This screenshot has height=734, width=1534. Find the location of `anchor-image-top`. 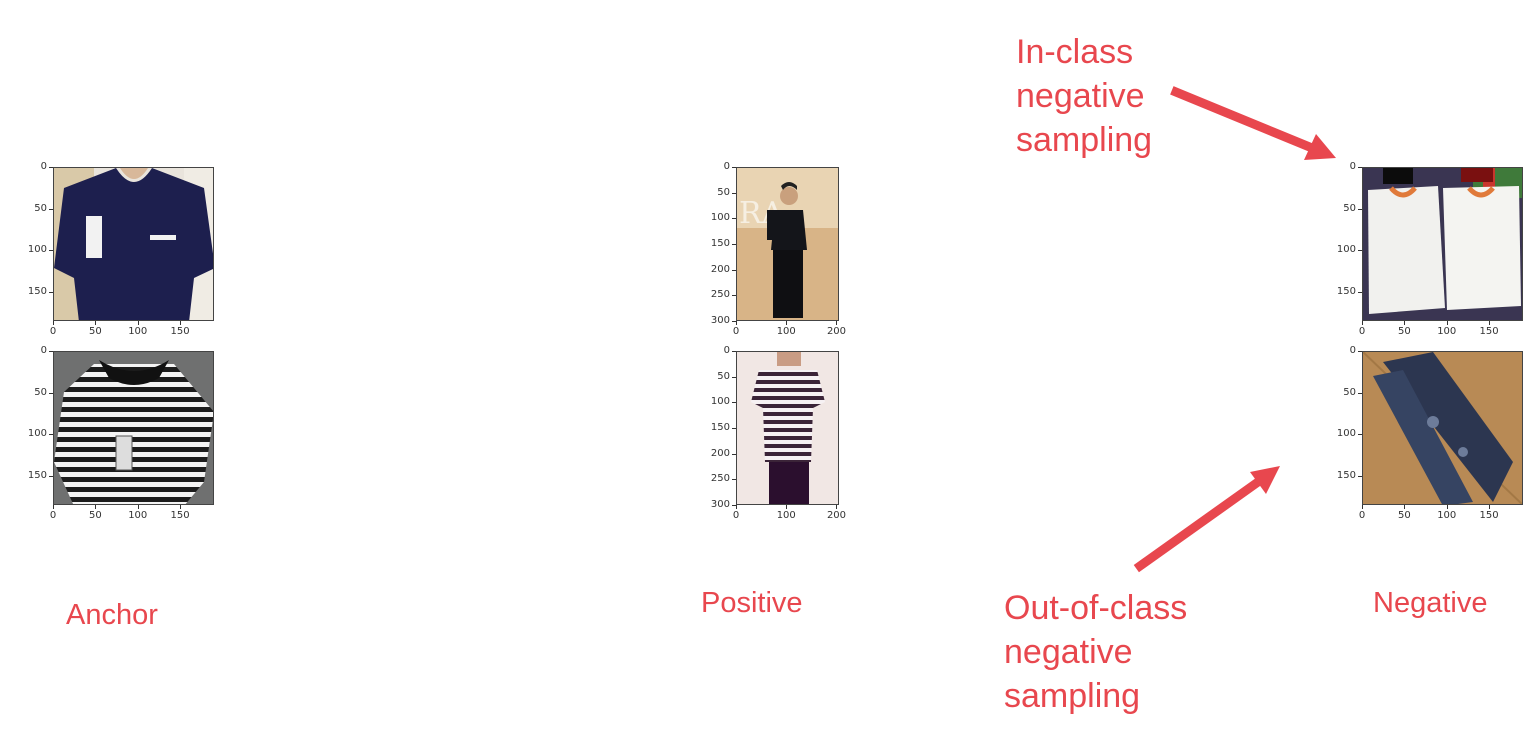

anchor-image-top is located at coordinates (133, 244).